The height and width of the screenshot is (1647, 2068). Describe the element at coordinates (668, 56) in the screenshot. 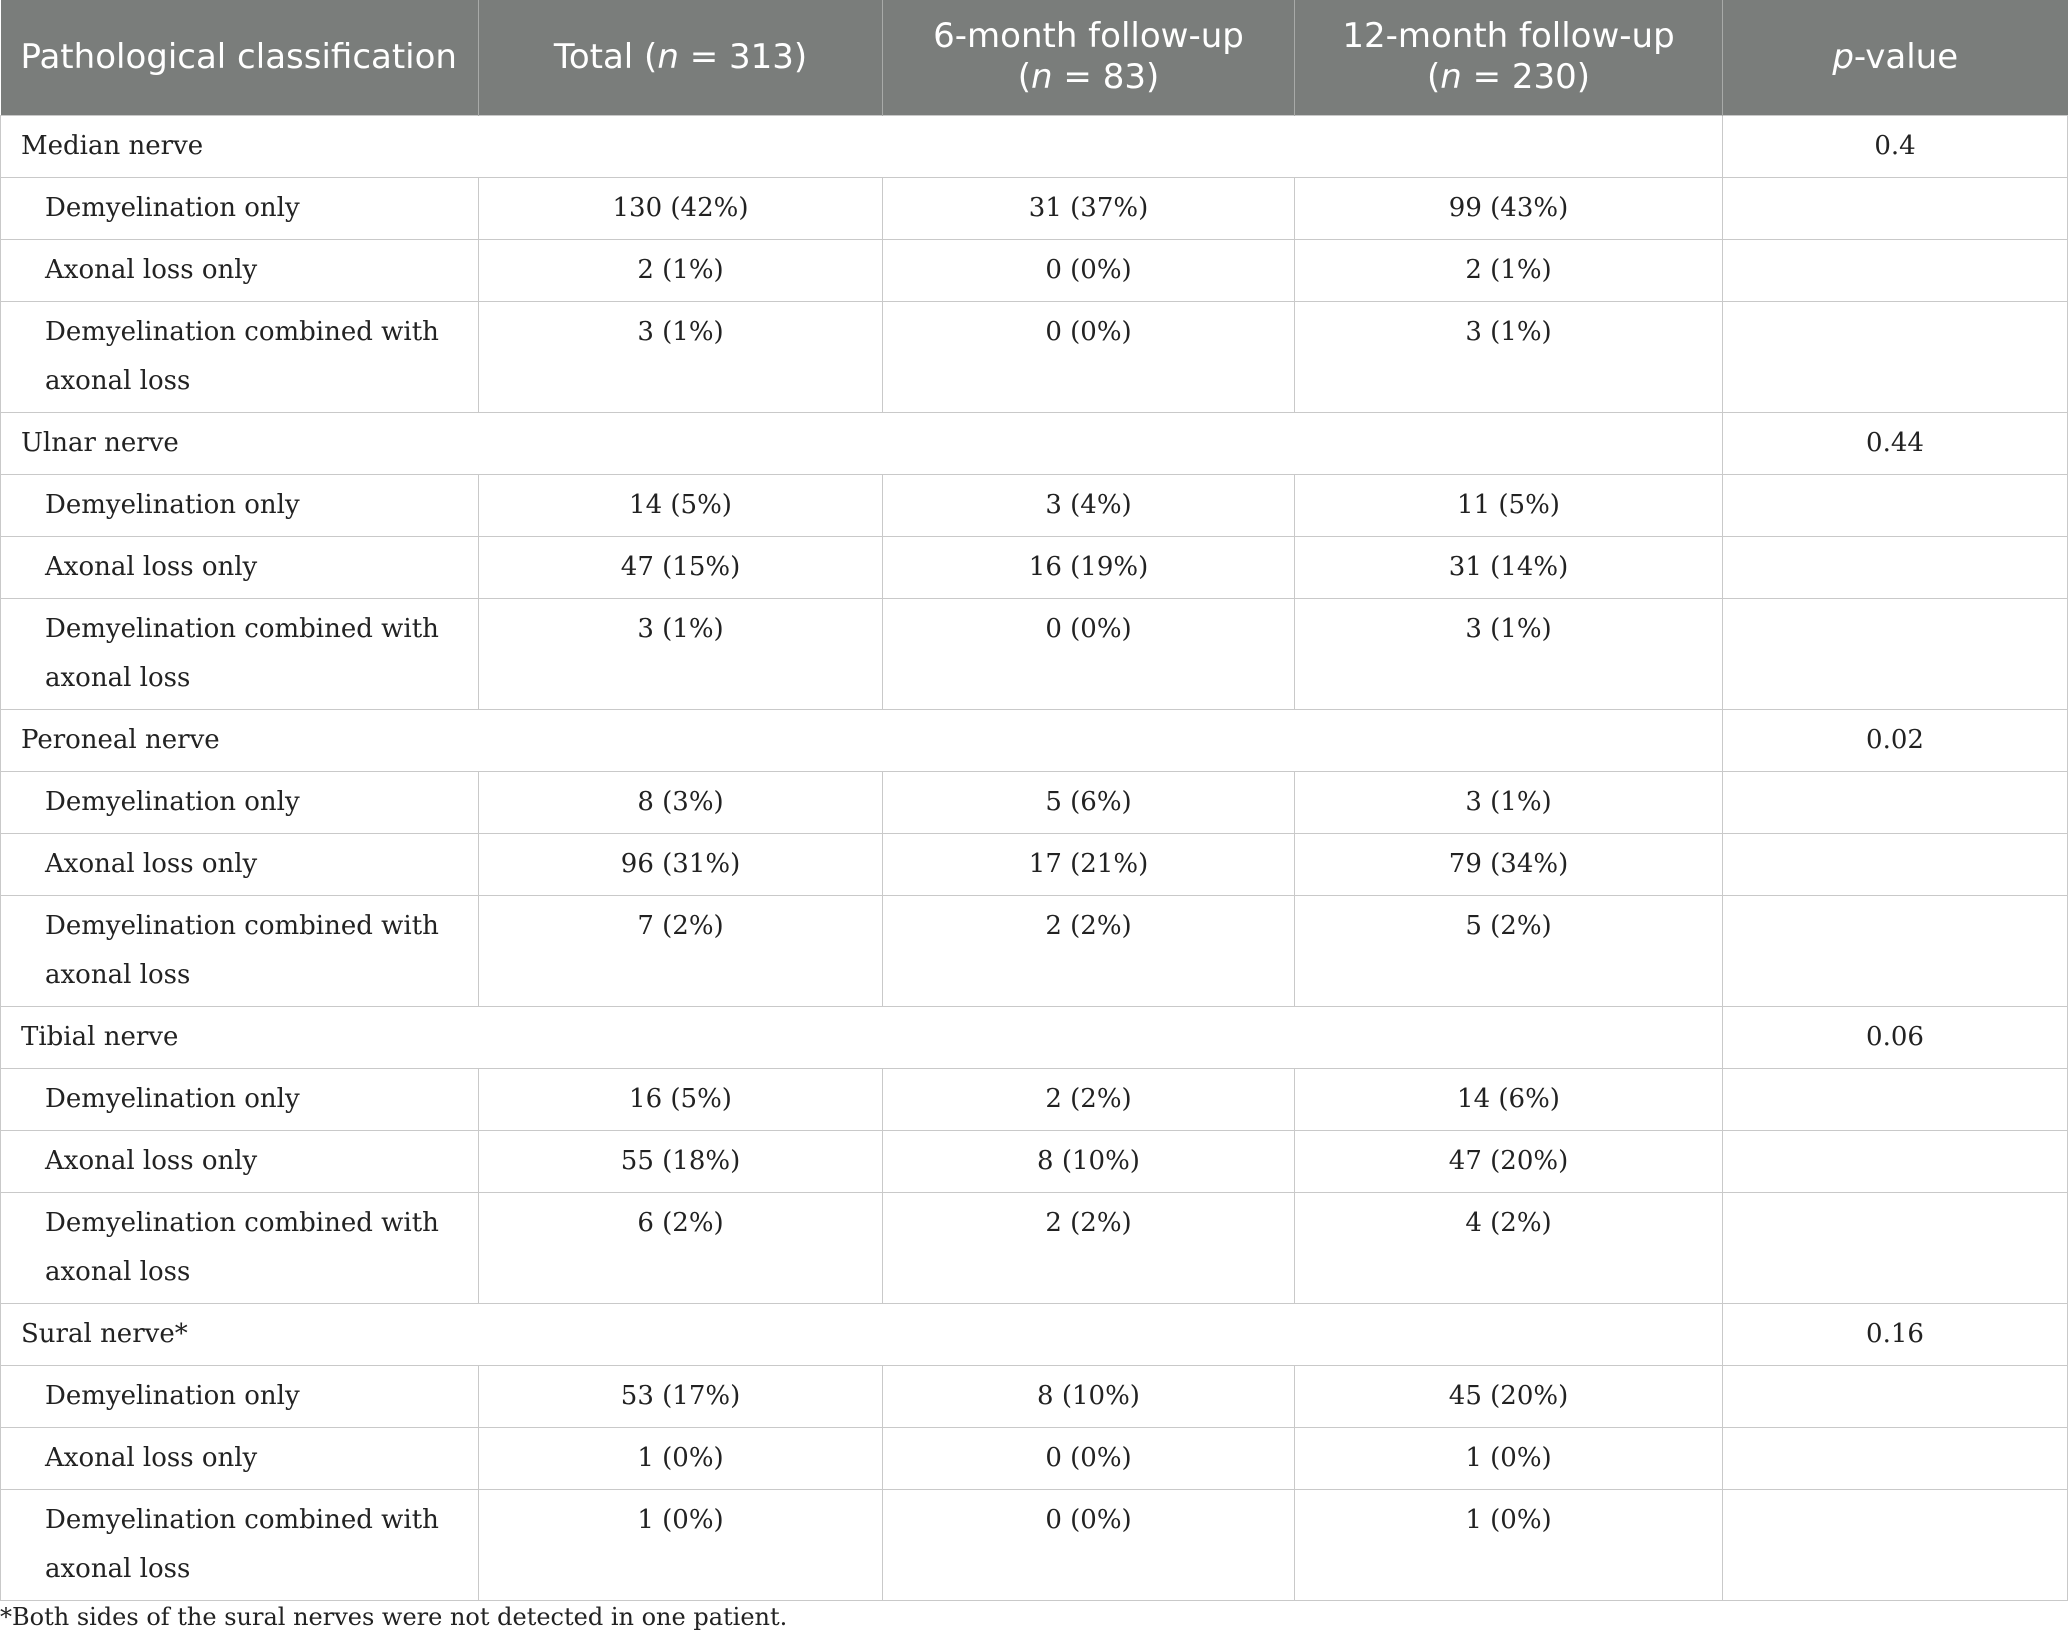

I see `header-total-n: n` at that location.